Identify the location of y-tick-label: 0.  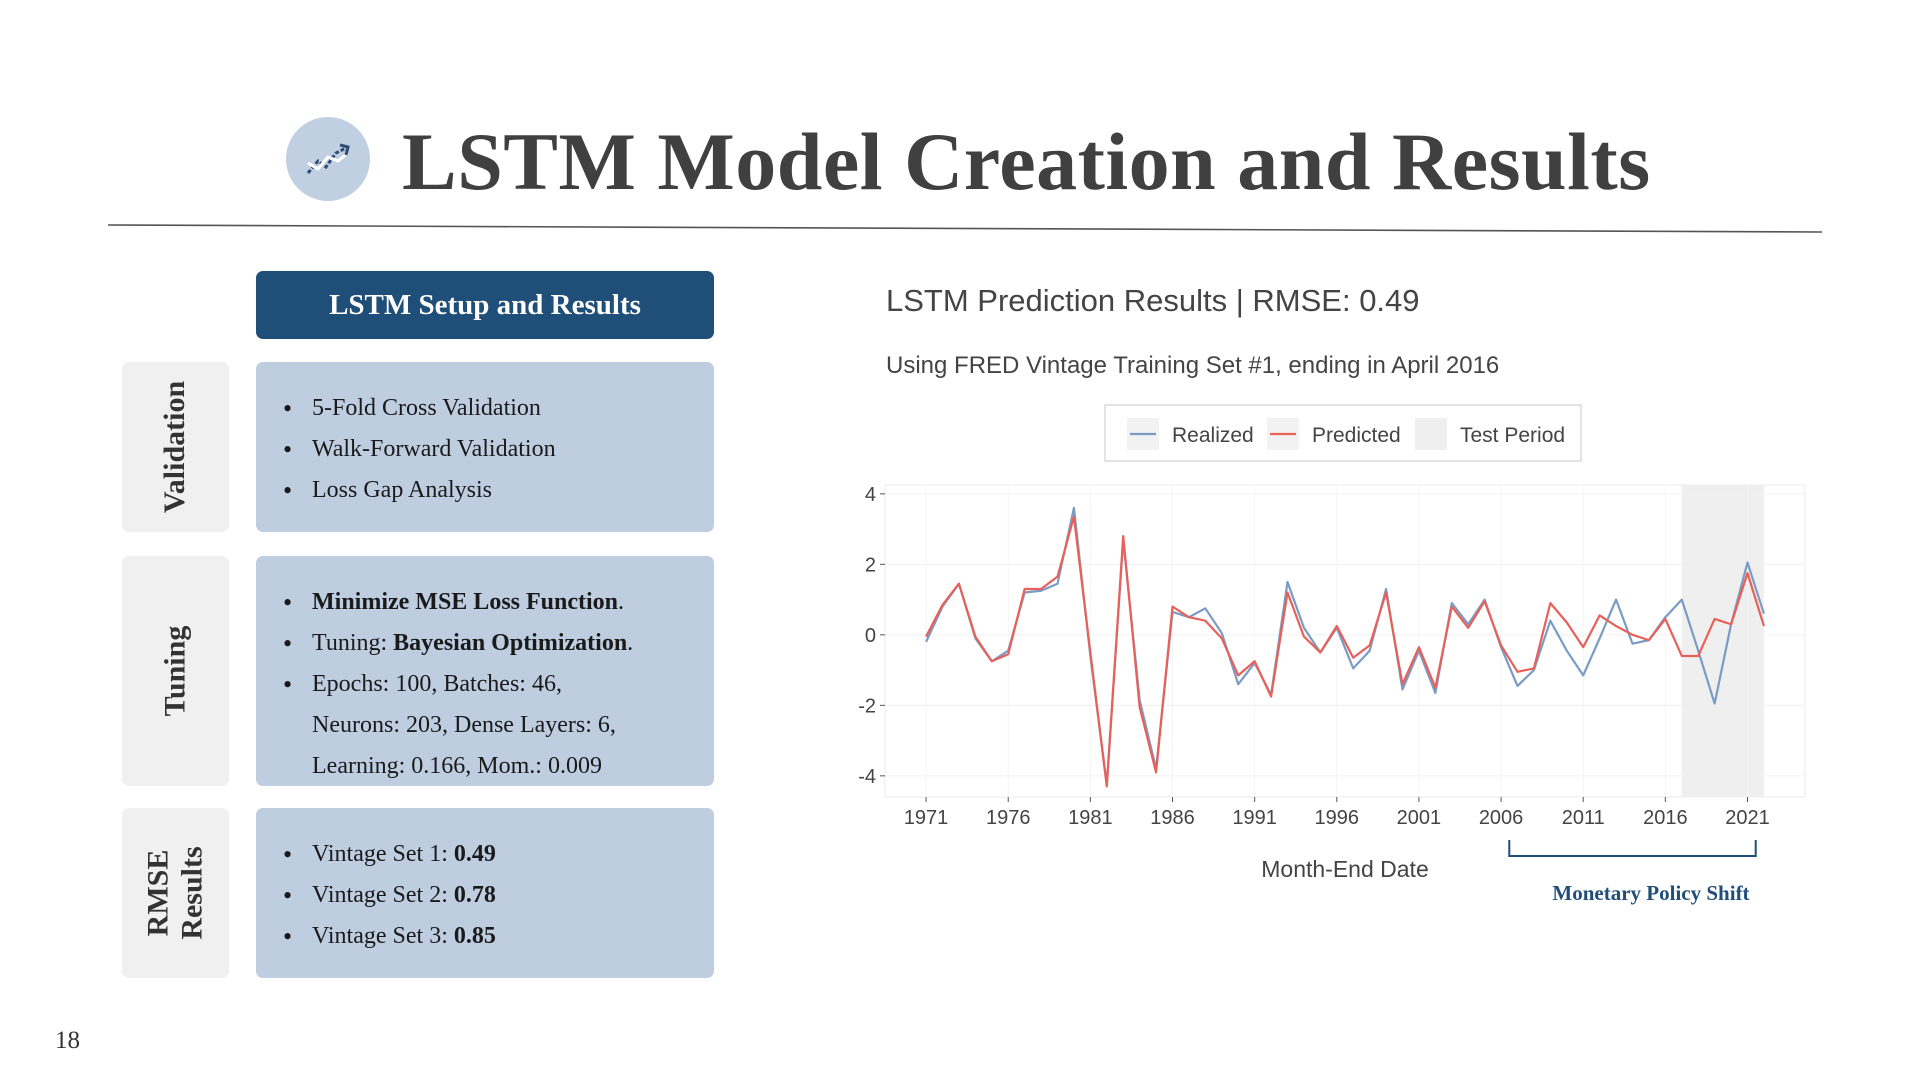
(870, 636).